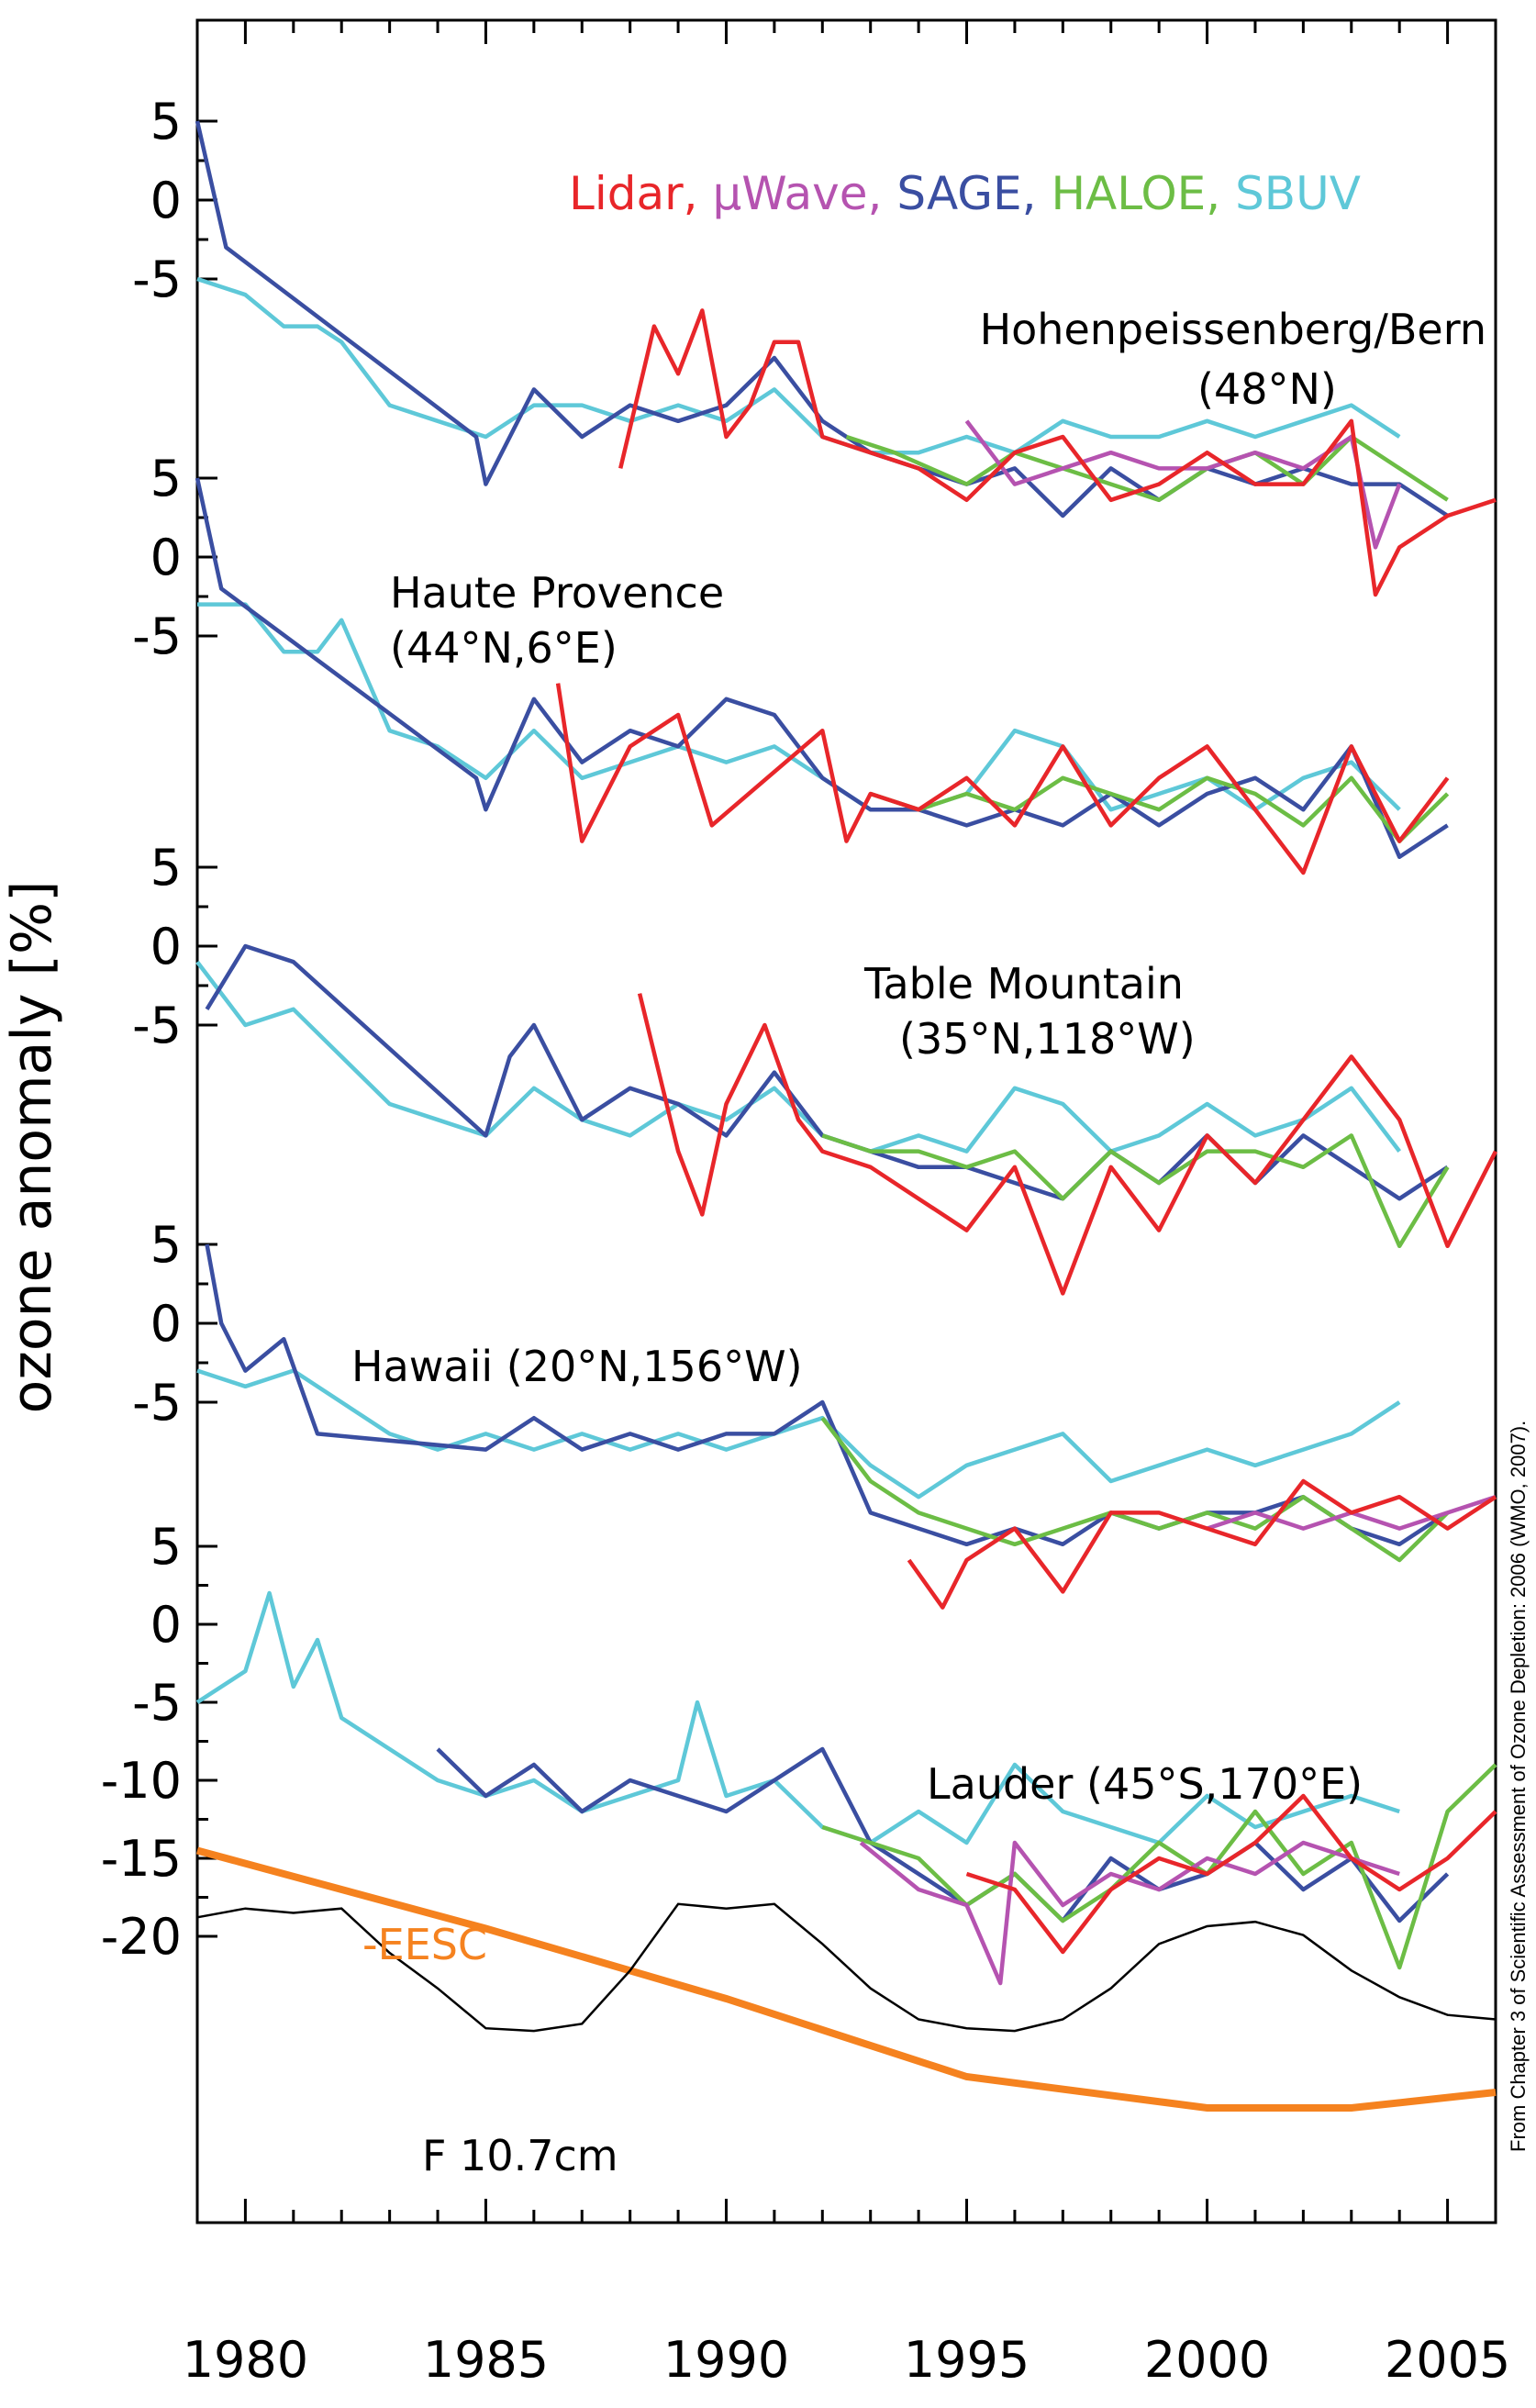  I want to click on series-line-hawaii-haloe, so click(1135, 1489).